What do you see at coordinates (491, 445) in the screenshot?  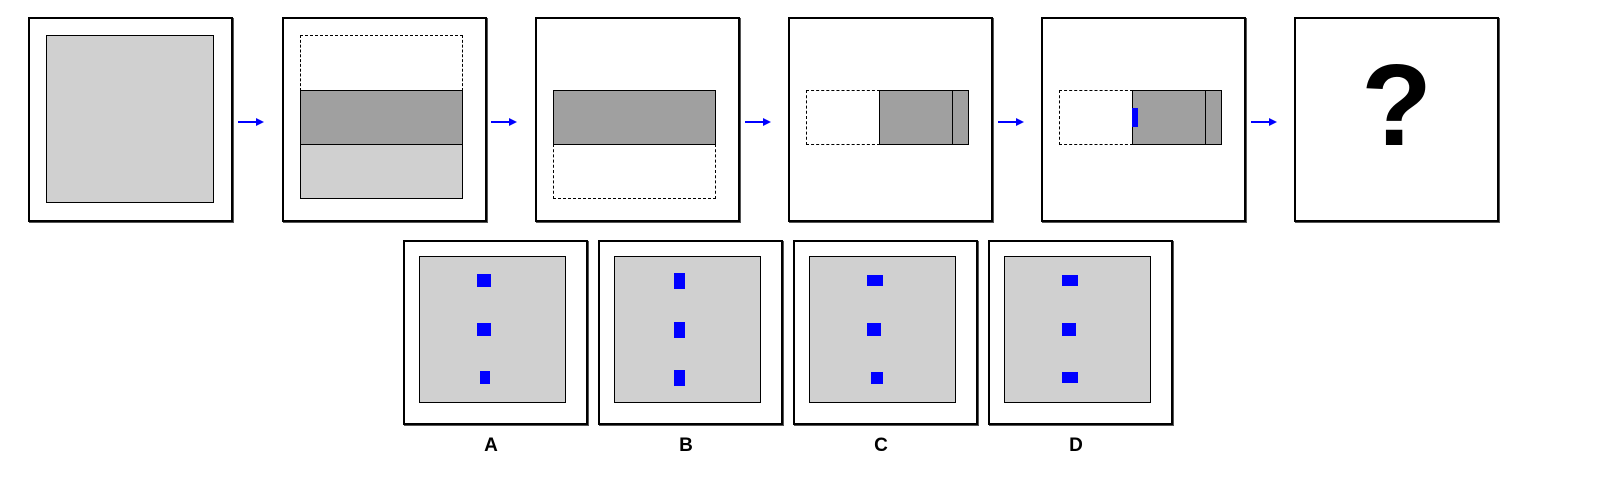 I see `option-a-label: A` at bounding box center [491, 445].